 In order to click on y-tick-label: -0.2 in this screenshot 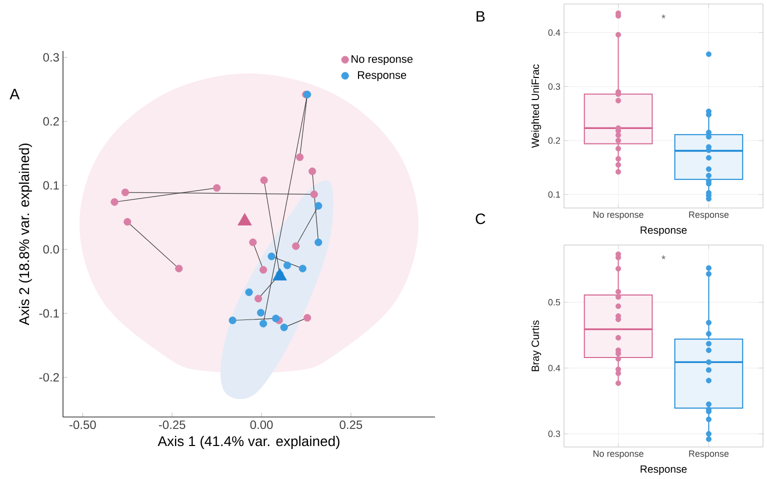, I will do `click(49, 377)`.